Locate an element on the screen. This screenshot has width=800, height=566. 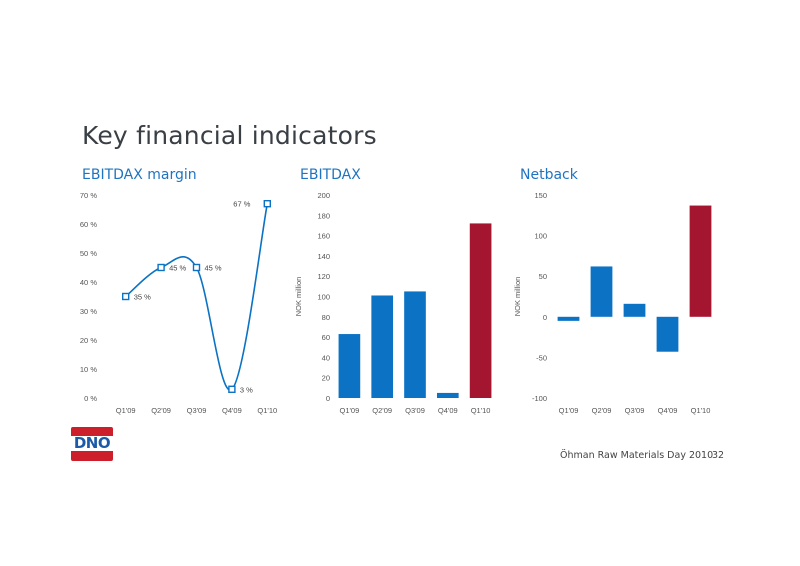
y-tick-label: 150 is located at coordinates (540, 195).